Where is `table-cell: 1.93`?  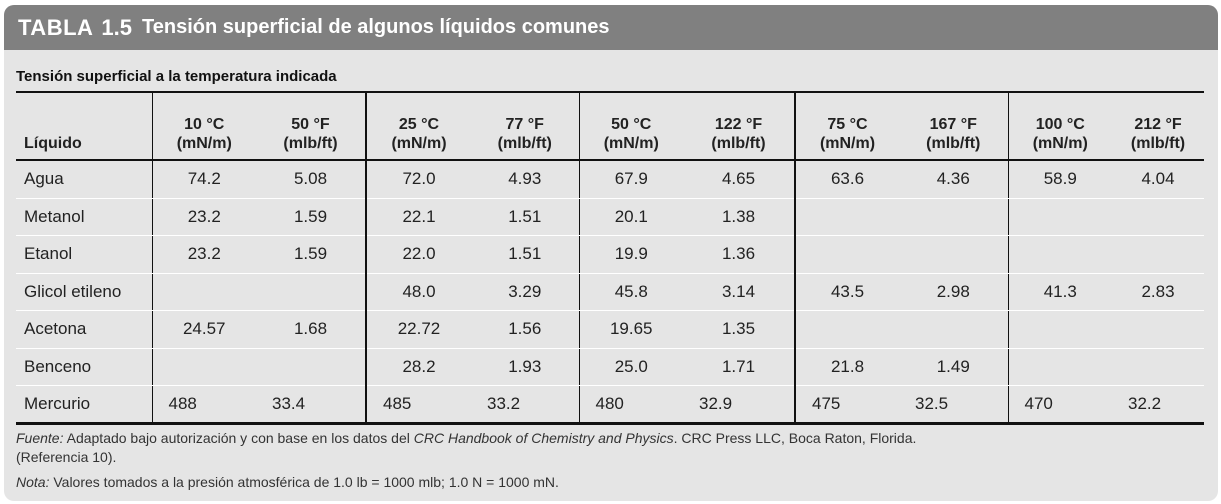 table-cell: 1.93 is located at coordinates (525, 367).